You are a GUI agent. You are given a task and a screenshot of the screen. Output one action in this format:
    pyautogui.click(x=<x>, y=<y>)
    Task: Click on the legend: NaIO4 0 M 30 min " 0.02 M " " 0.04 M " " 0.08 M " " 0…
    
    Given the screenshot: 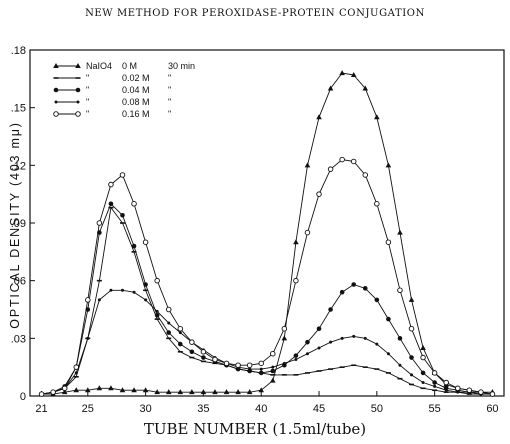 What is the action you would take?
    pyautogui.click(x=124, y=90)
    